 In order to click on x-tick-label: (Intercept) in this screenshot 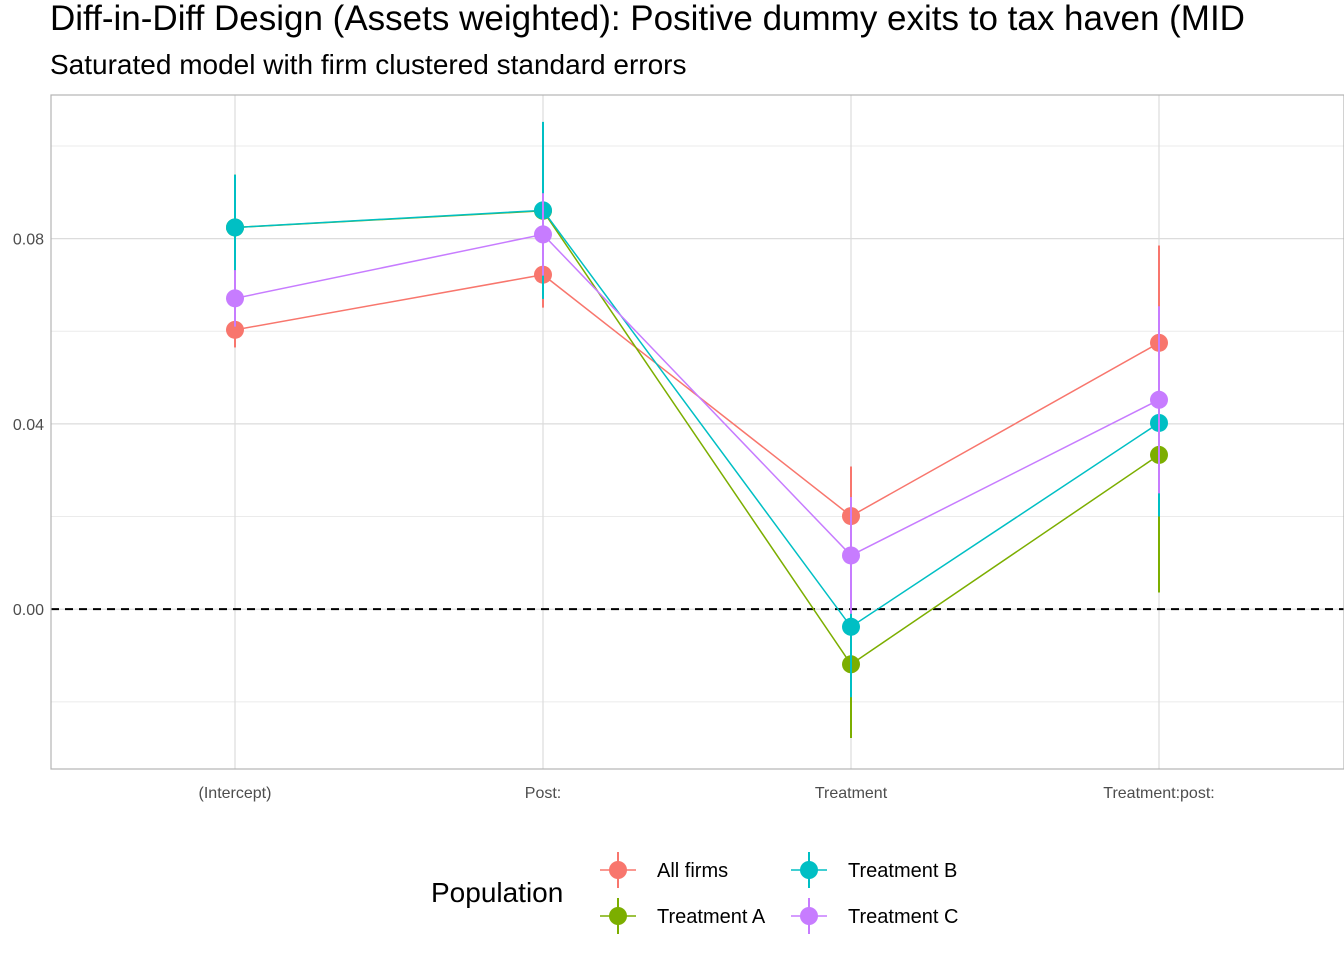, I will do `click(235, 793)`.